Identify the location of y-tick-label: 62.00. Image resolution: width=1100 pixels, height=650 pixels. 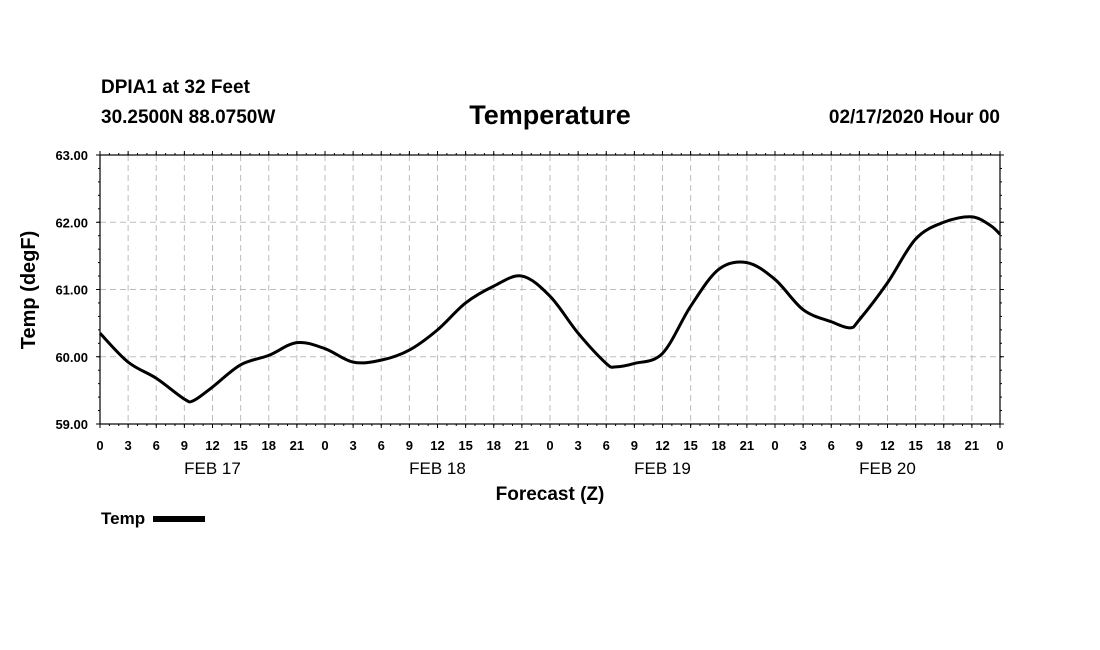
(71, 222).